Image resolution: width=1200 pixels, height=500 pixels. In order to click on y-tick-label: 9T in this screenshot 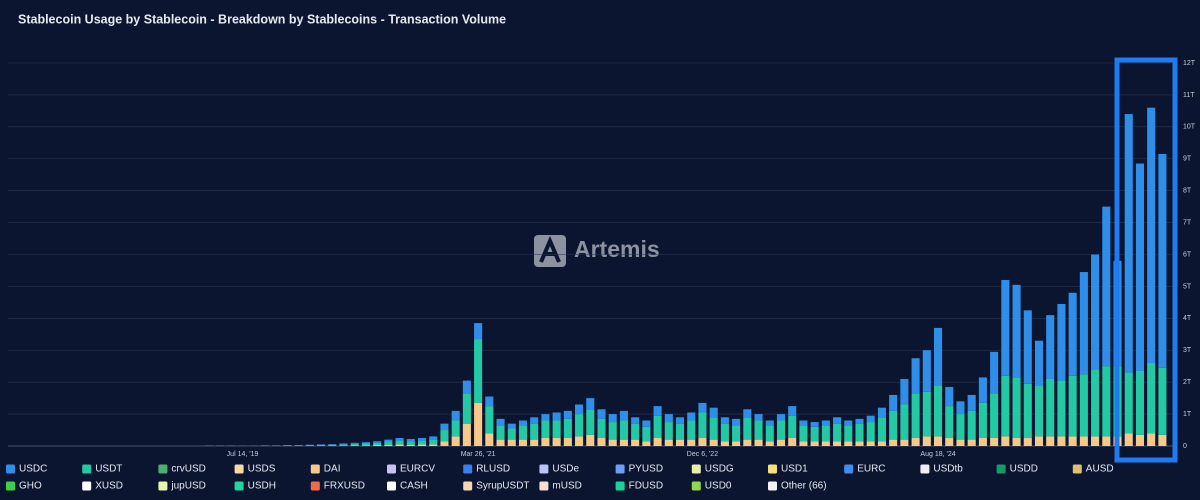, I will do `click(1187, 159)`.